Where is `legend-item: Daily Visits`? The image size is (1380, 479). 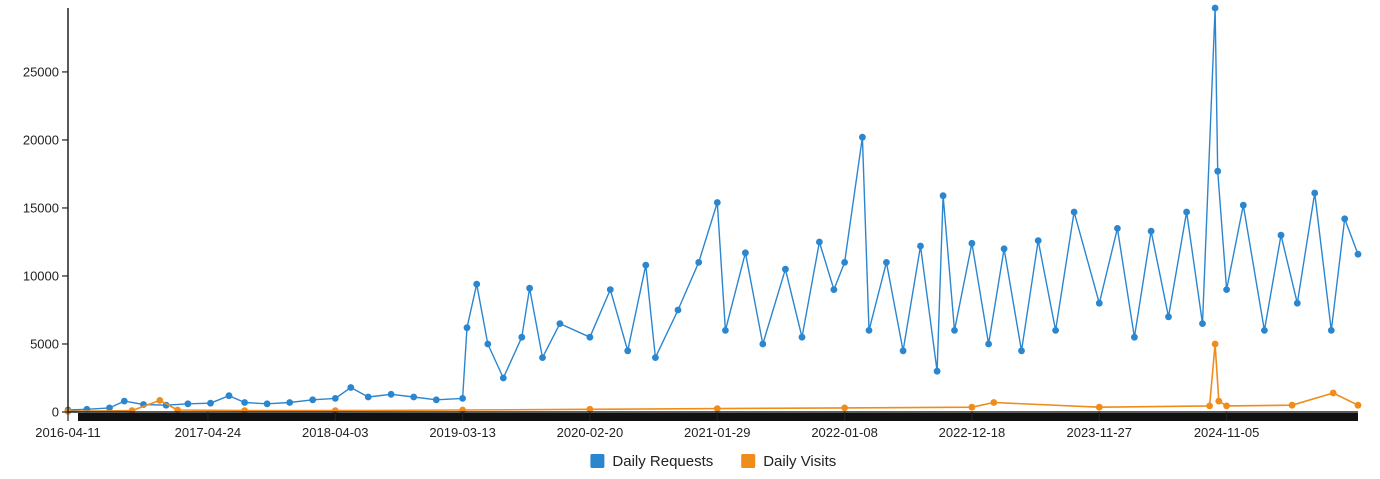 legend-item: Daily Visits is located at coordinates (788, 461).